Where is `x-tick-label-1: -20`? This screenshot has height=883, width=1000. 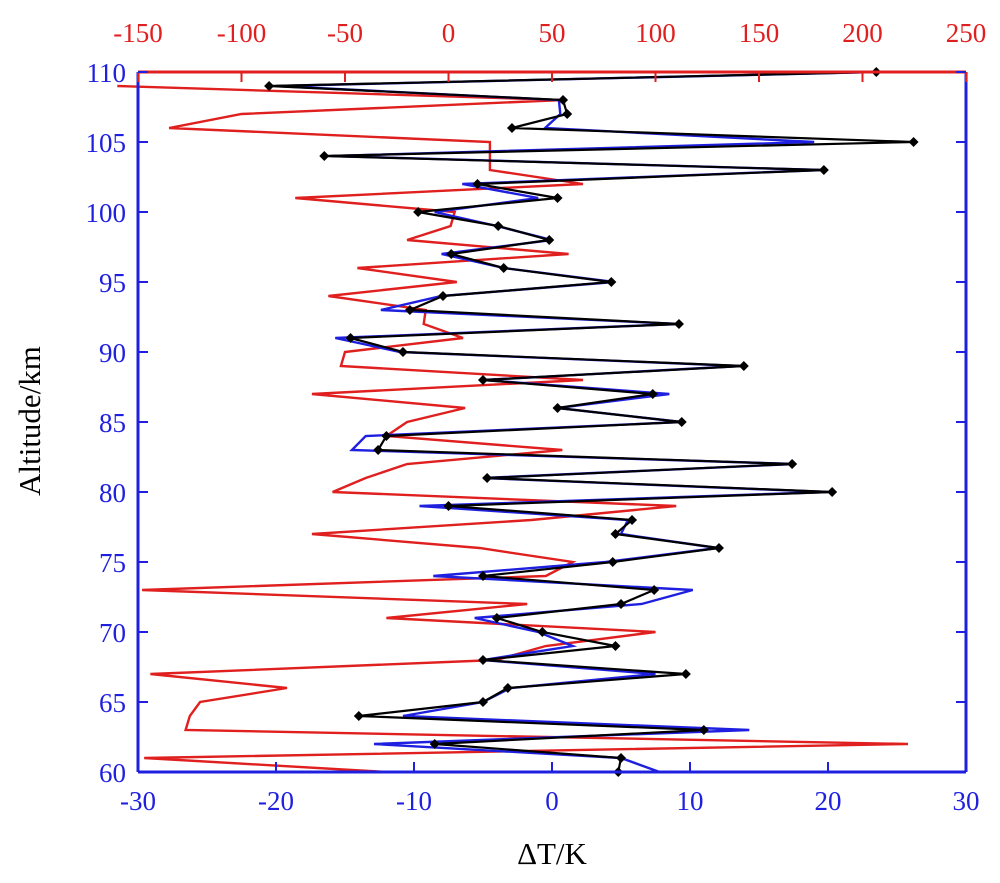
x-tick-label-1: -20 is located at coordinates (276, 801).